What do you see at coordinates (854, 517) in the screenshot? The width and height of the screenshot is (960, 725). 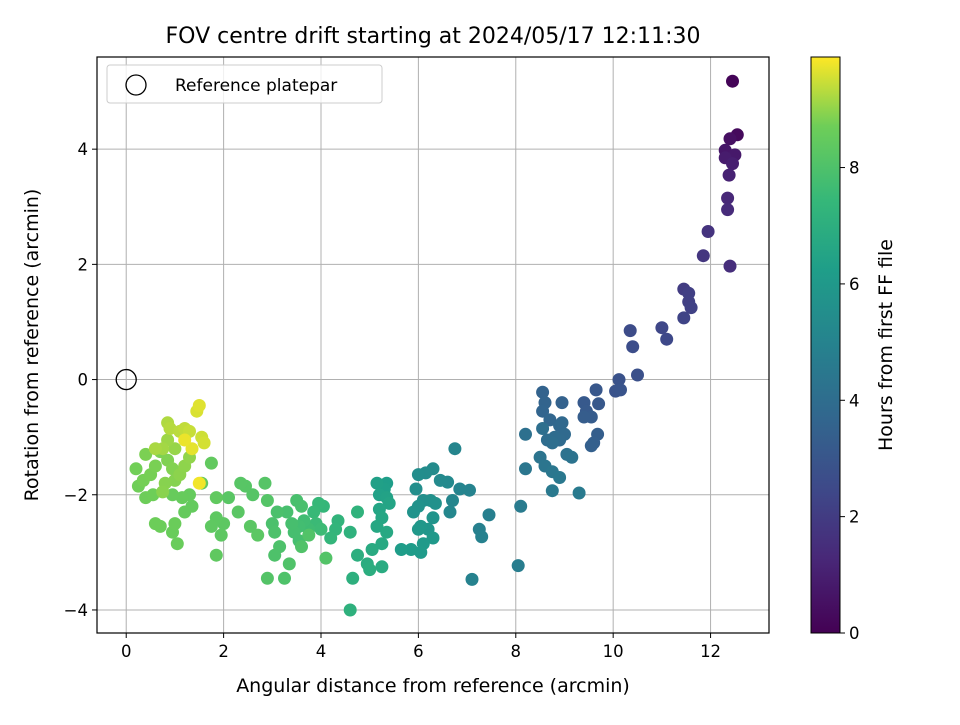 I see `colorbar-tick-label: 2` at bounding box center [854, 517].